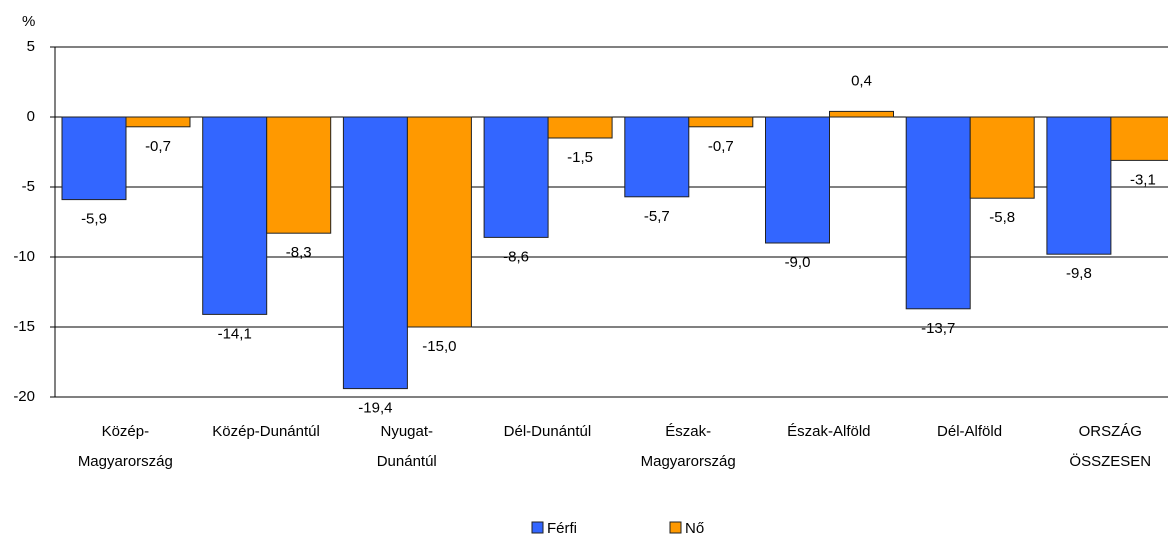 The image size is (1168, 540). What do you see at coordinates (28, 21) in the screenshot?
I see `y-axis-label: %` at bounding box center [28, 21].